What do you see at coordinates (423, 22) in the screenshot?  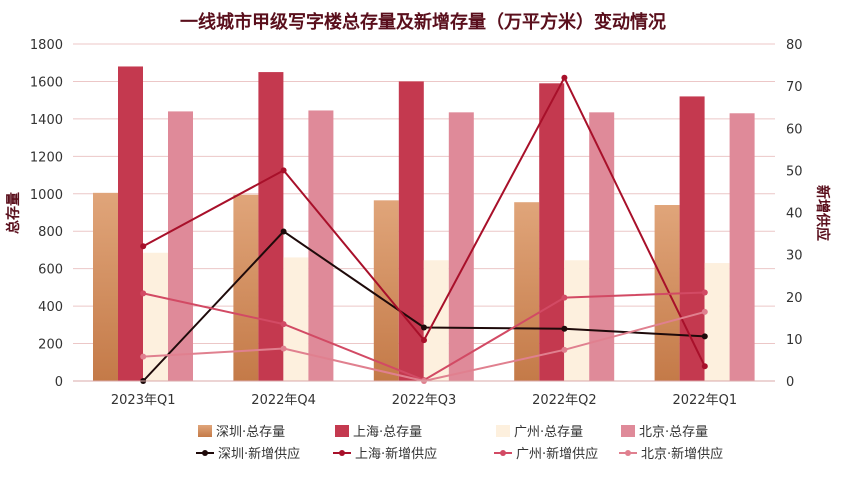 I see `chart-title: 一线城市甲级写字楼总存量及新增存量（万平方米）变动情况` at bounding box center [423, 22].